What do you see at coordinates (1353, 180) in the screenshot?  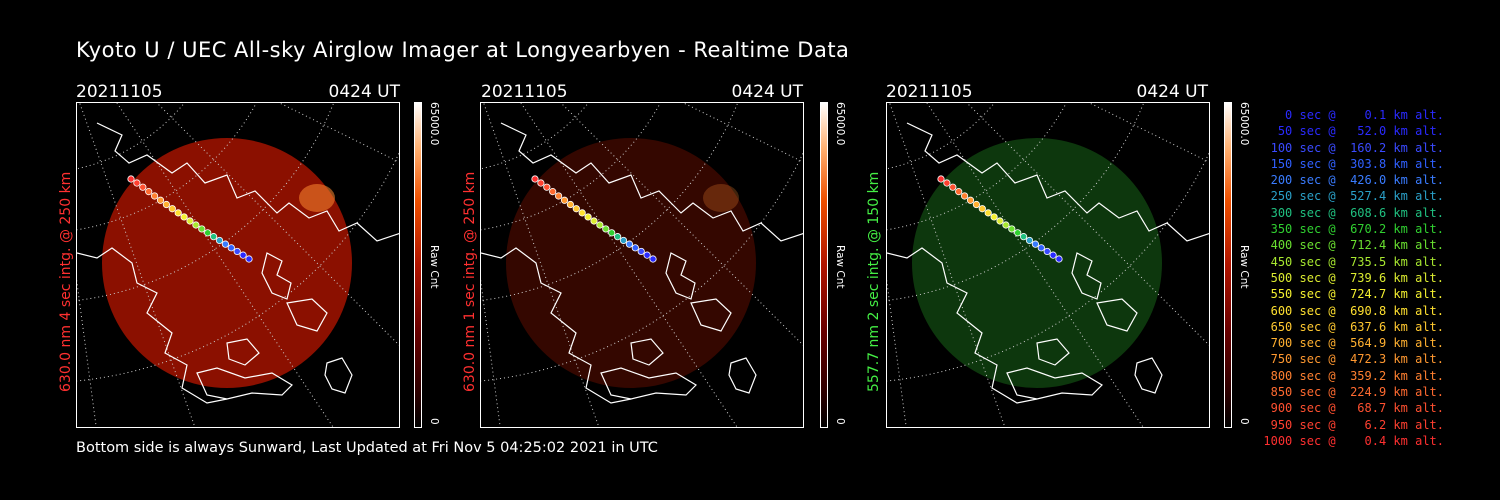 I see `legend-row: 200 sec @ 426.0 km alt.` at bounding box center [1353, 180].